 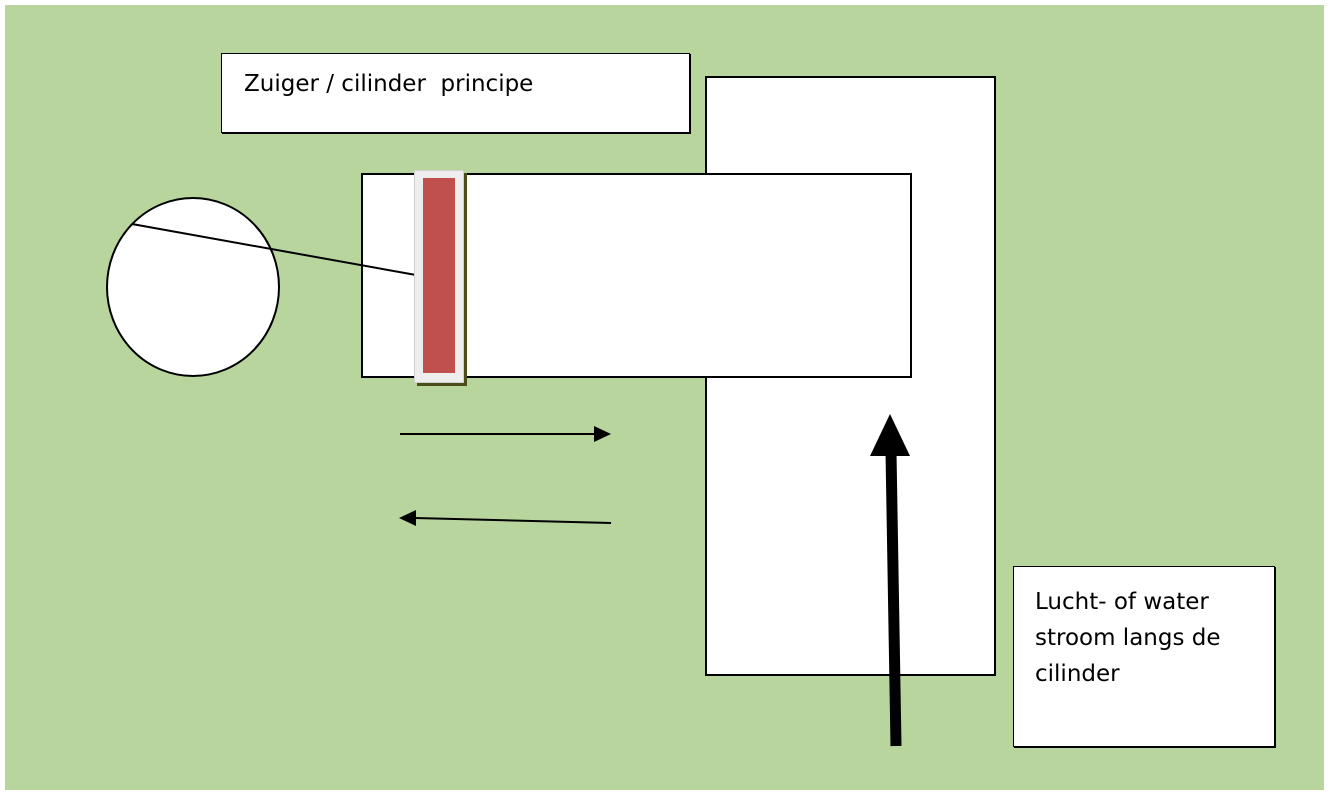 I want to click on diagram-title: Zuiger / cilinder principe, so click(x=389, y=84).